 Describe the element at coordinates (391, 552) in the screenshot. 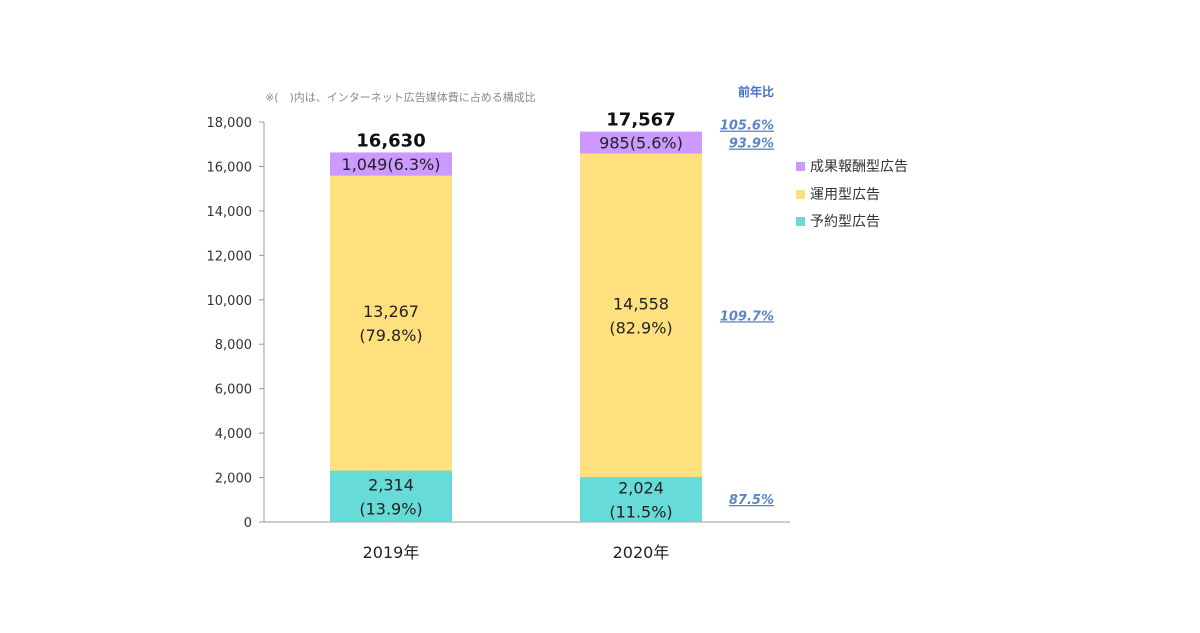

I see `x-tick-label: 2019年` at that location.